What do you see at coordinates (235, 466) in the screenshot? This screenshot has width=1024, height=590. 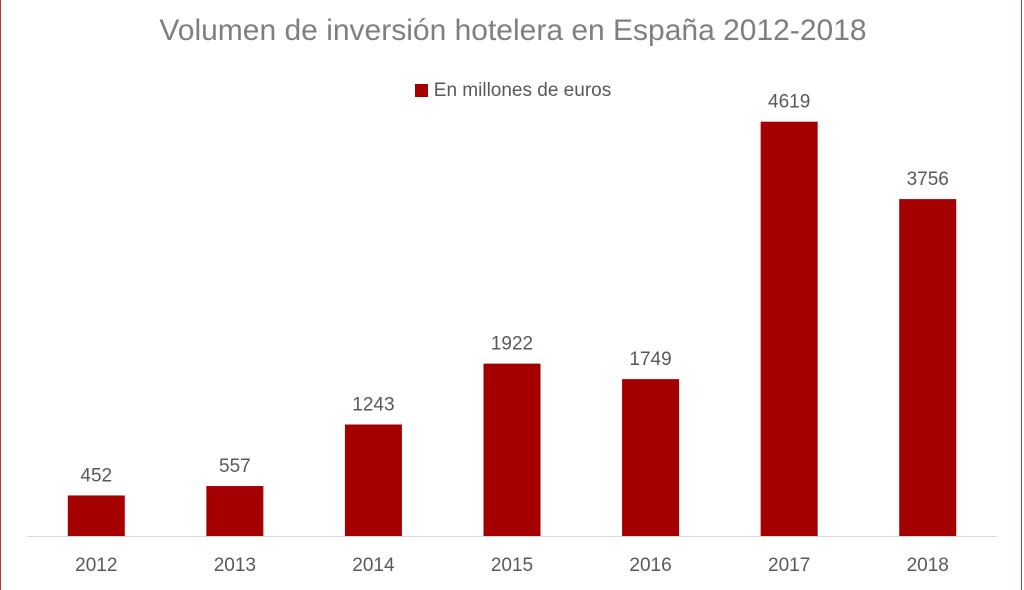 I see `data-label-2013: 557` at bounding box center [235, 466].